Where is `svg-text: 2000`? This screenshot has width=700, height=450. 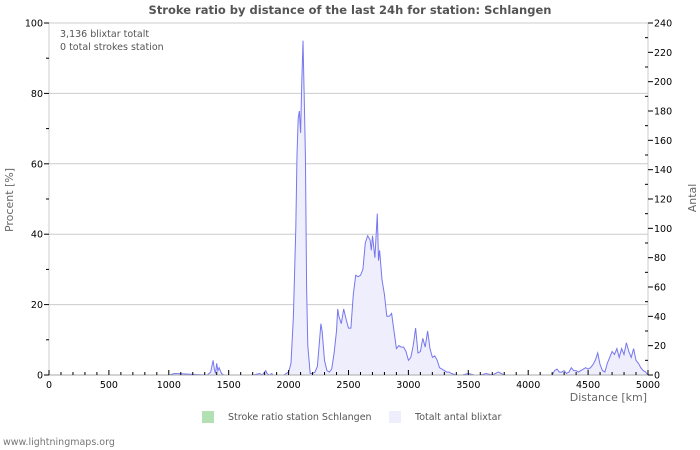 svg-text: 2000 is located at coordinates (289, 385).